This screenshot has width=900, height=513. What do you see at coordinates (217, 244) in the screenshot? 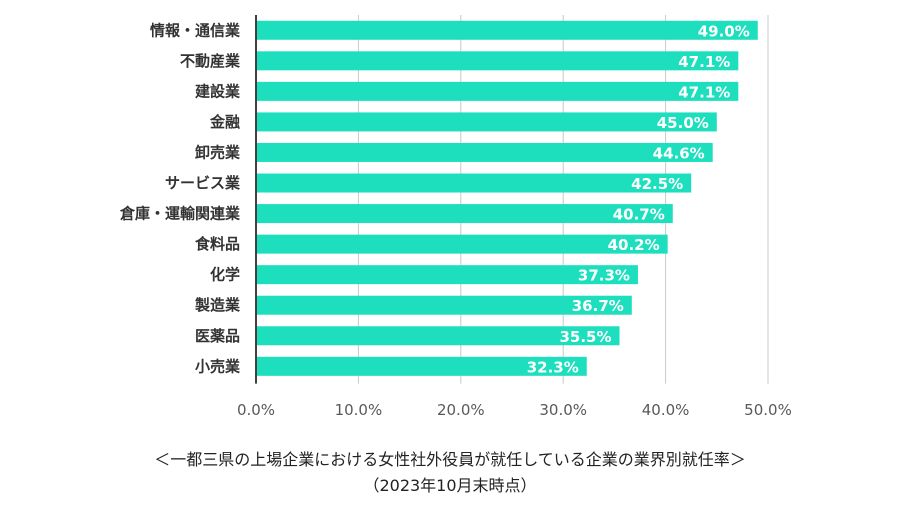
I see `category-label: 食料品` at bounding box center [217, 244].